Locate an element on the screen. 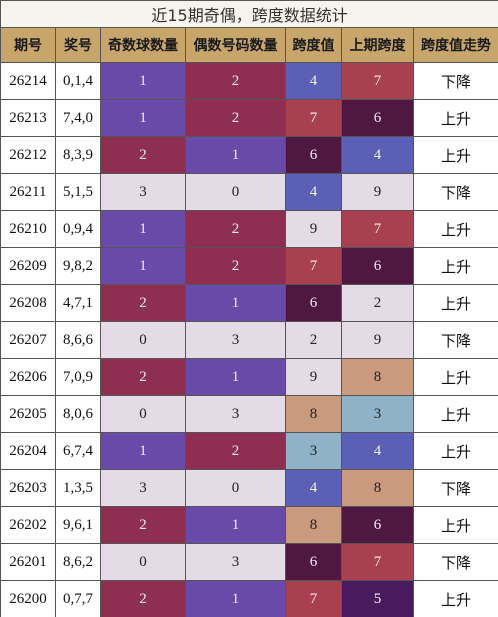 The image size is (498, 617). table-cell: 26212 is located at coordinates (28, 155).